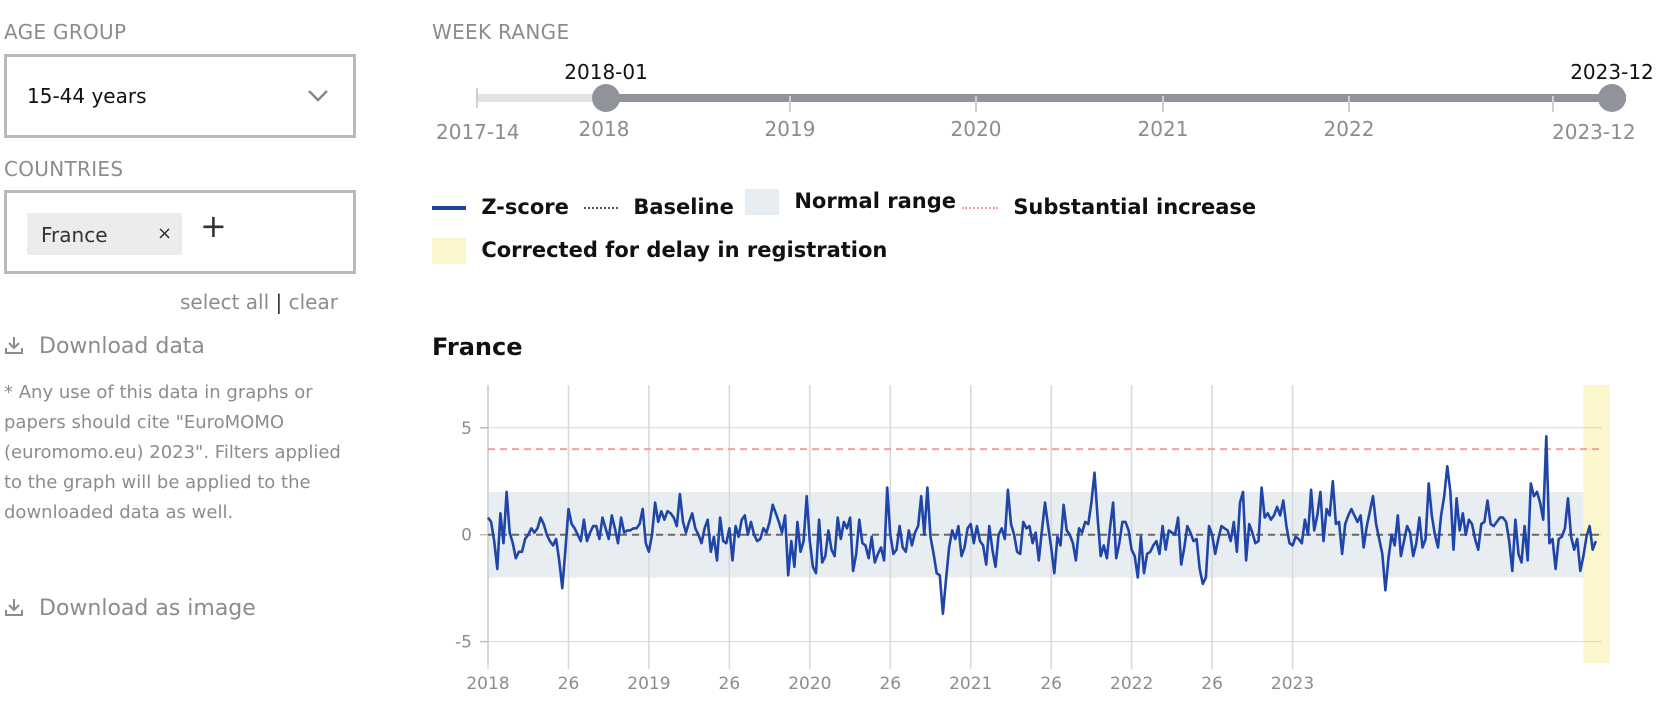  I want to click on slider-end-handle, so click(1612, 98).